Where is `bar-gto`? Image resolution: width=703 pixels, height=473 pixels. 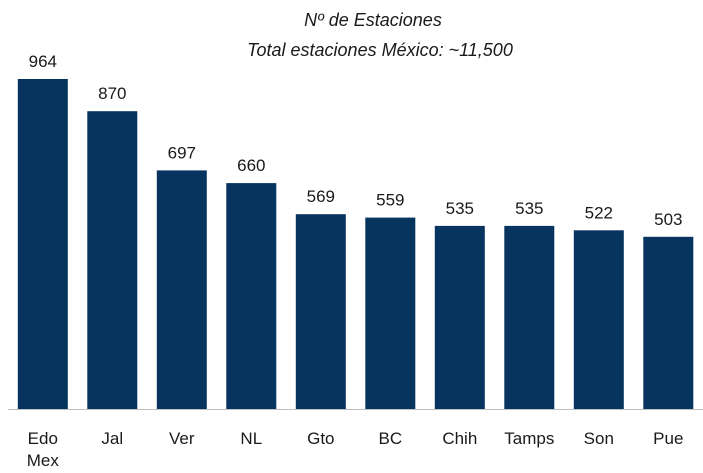 bar-gto is located at coordinates (320, 311).